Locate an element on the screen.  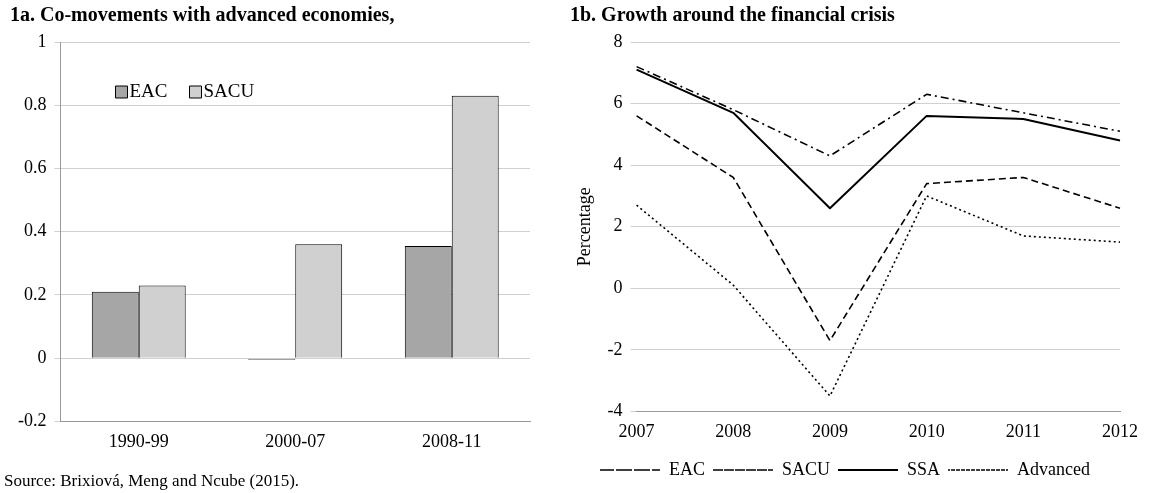
y-axis-title: Percentage is located at coordinates (583, 227).